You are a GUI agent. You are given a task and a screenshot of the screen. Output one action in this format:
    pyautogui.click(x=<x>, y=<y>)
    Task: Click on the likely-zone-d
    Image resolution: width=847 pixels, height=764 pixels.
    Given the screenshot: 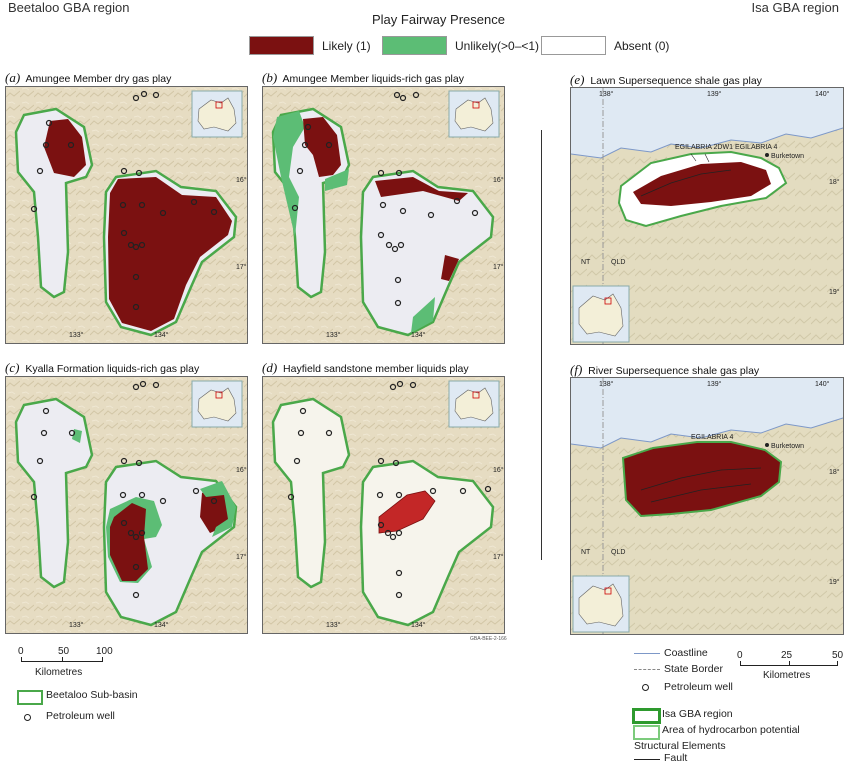 What is the action you would take?
    pyautogui.click(x=407, y=512)
    